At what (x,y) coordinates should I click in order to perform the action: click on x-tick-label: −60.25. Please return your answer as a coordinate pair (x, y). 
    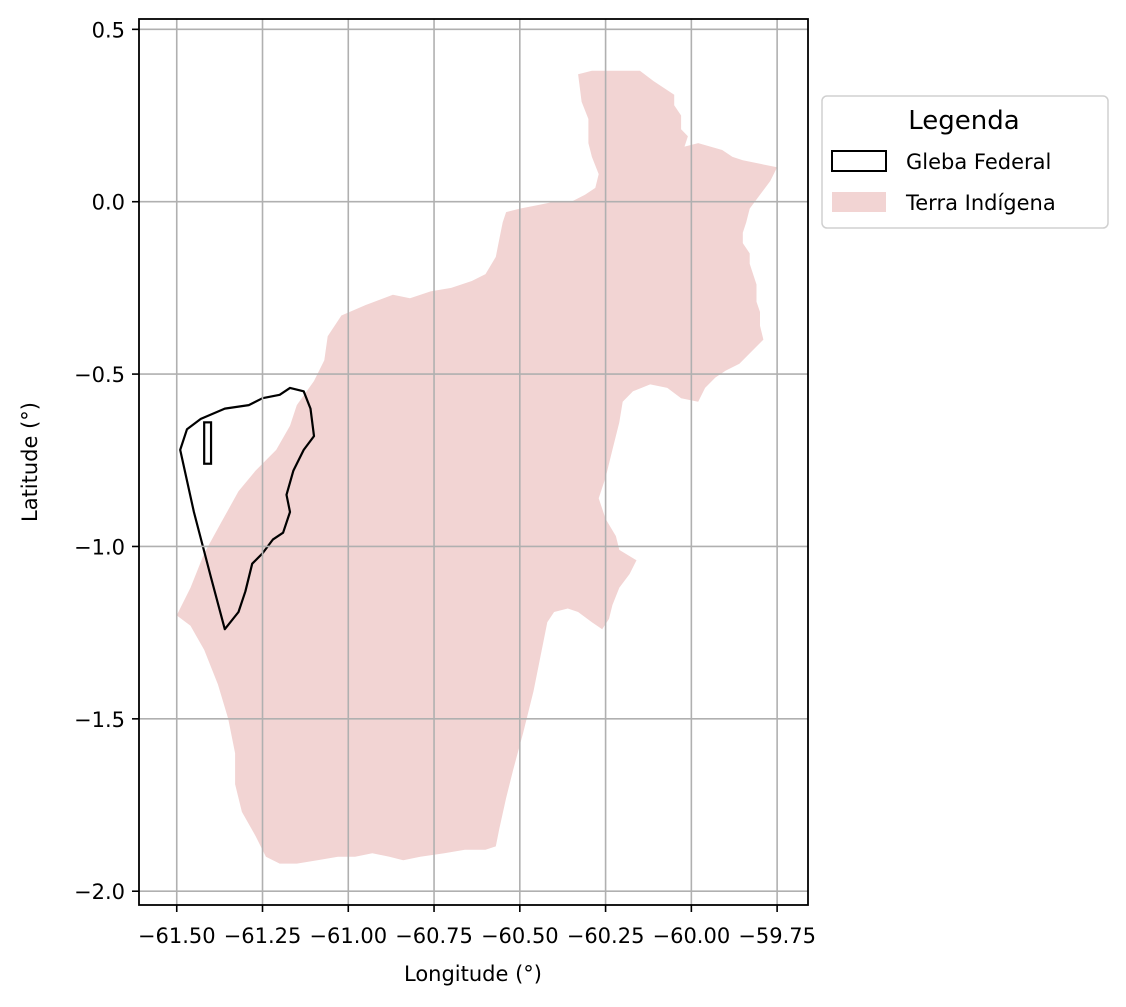
    Looking at the image, I should click on (606, 936).